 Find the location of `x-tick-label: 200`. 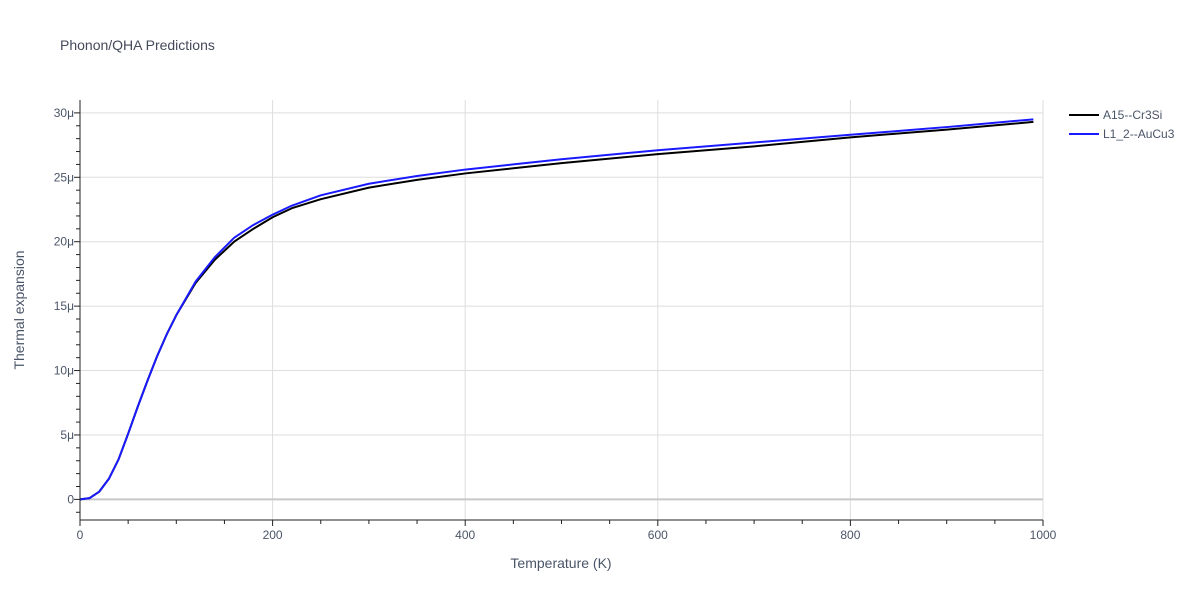

x-tick-label: 200 is located at coordinates (273, 535).